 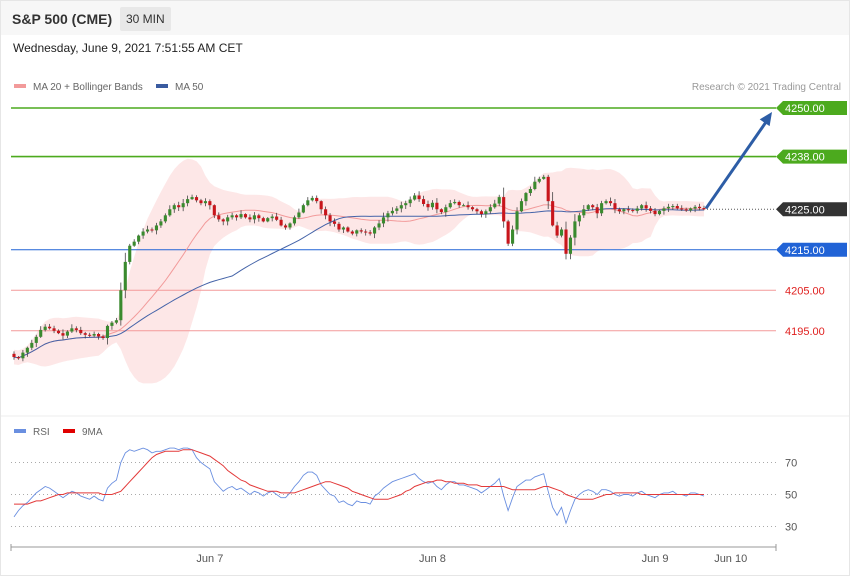 What do you see at coordinates (811, 156) in the screenshot?
I see `level-tag: 4238.00` at bounding box center [811, 156].